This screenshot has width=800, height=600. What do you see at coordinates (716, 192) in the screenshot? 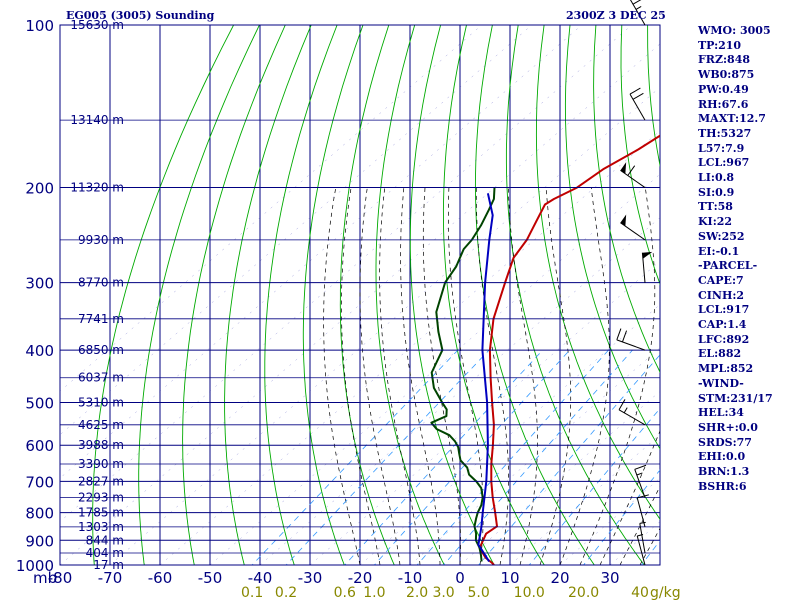
I see `index-row: SI:0.9` at bounding box center [716, 192].